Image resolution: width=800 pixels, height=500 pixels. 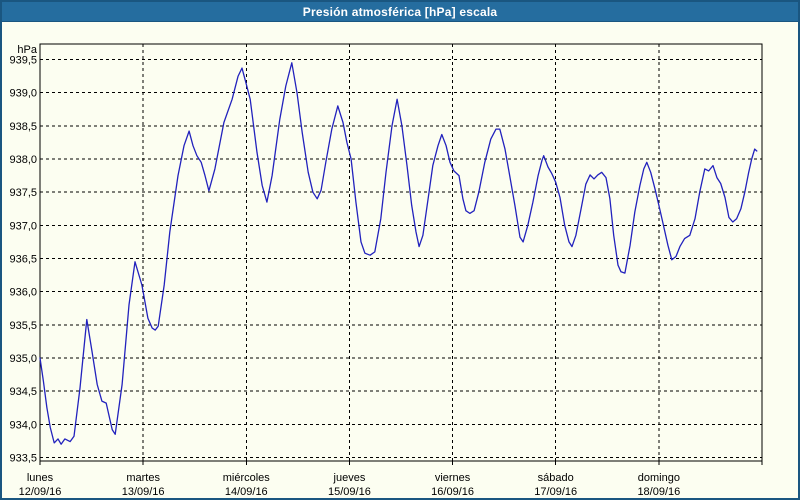 What do you see at coordinates (349, 478) in the screenshot?
I see `x-day-label: jueves` at bounding box center [349, 478].